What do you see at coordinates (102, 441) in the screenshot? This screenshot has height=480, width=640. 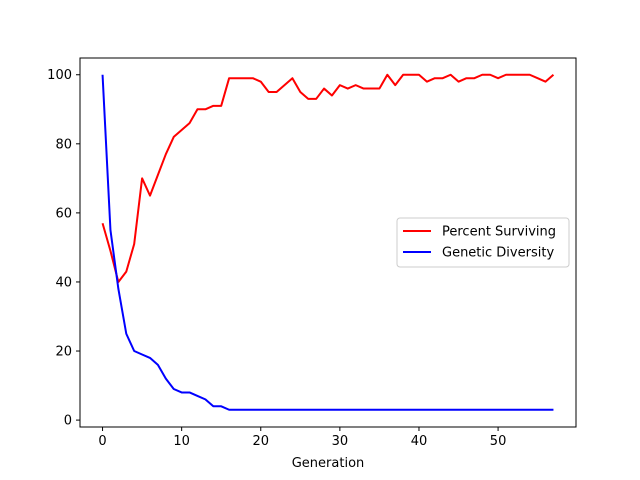 I see `x-tick-label: 0` at bounding box center [102, 441].